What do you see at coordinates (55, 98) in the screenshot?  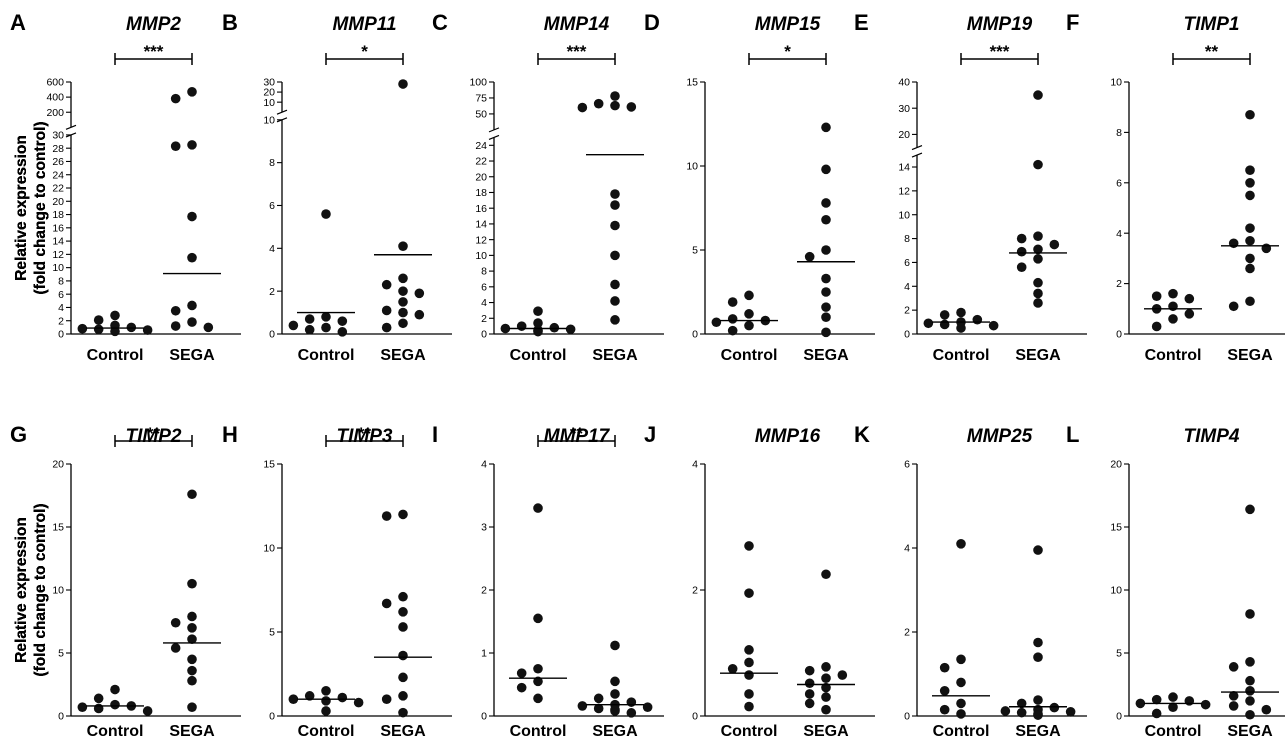 I see `y-tick-label: 400` at bounding box center [55, 98].